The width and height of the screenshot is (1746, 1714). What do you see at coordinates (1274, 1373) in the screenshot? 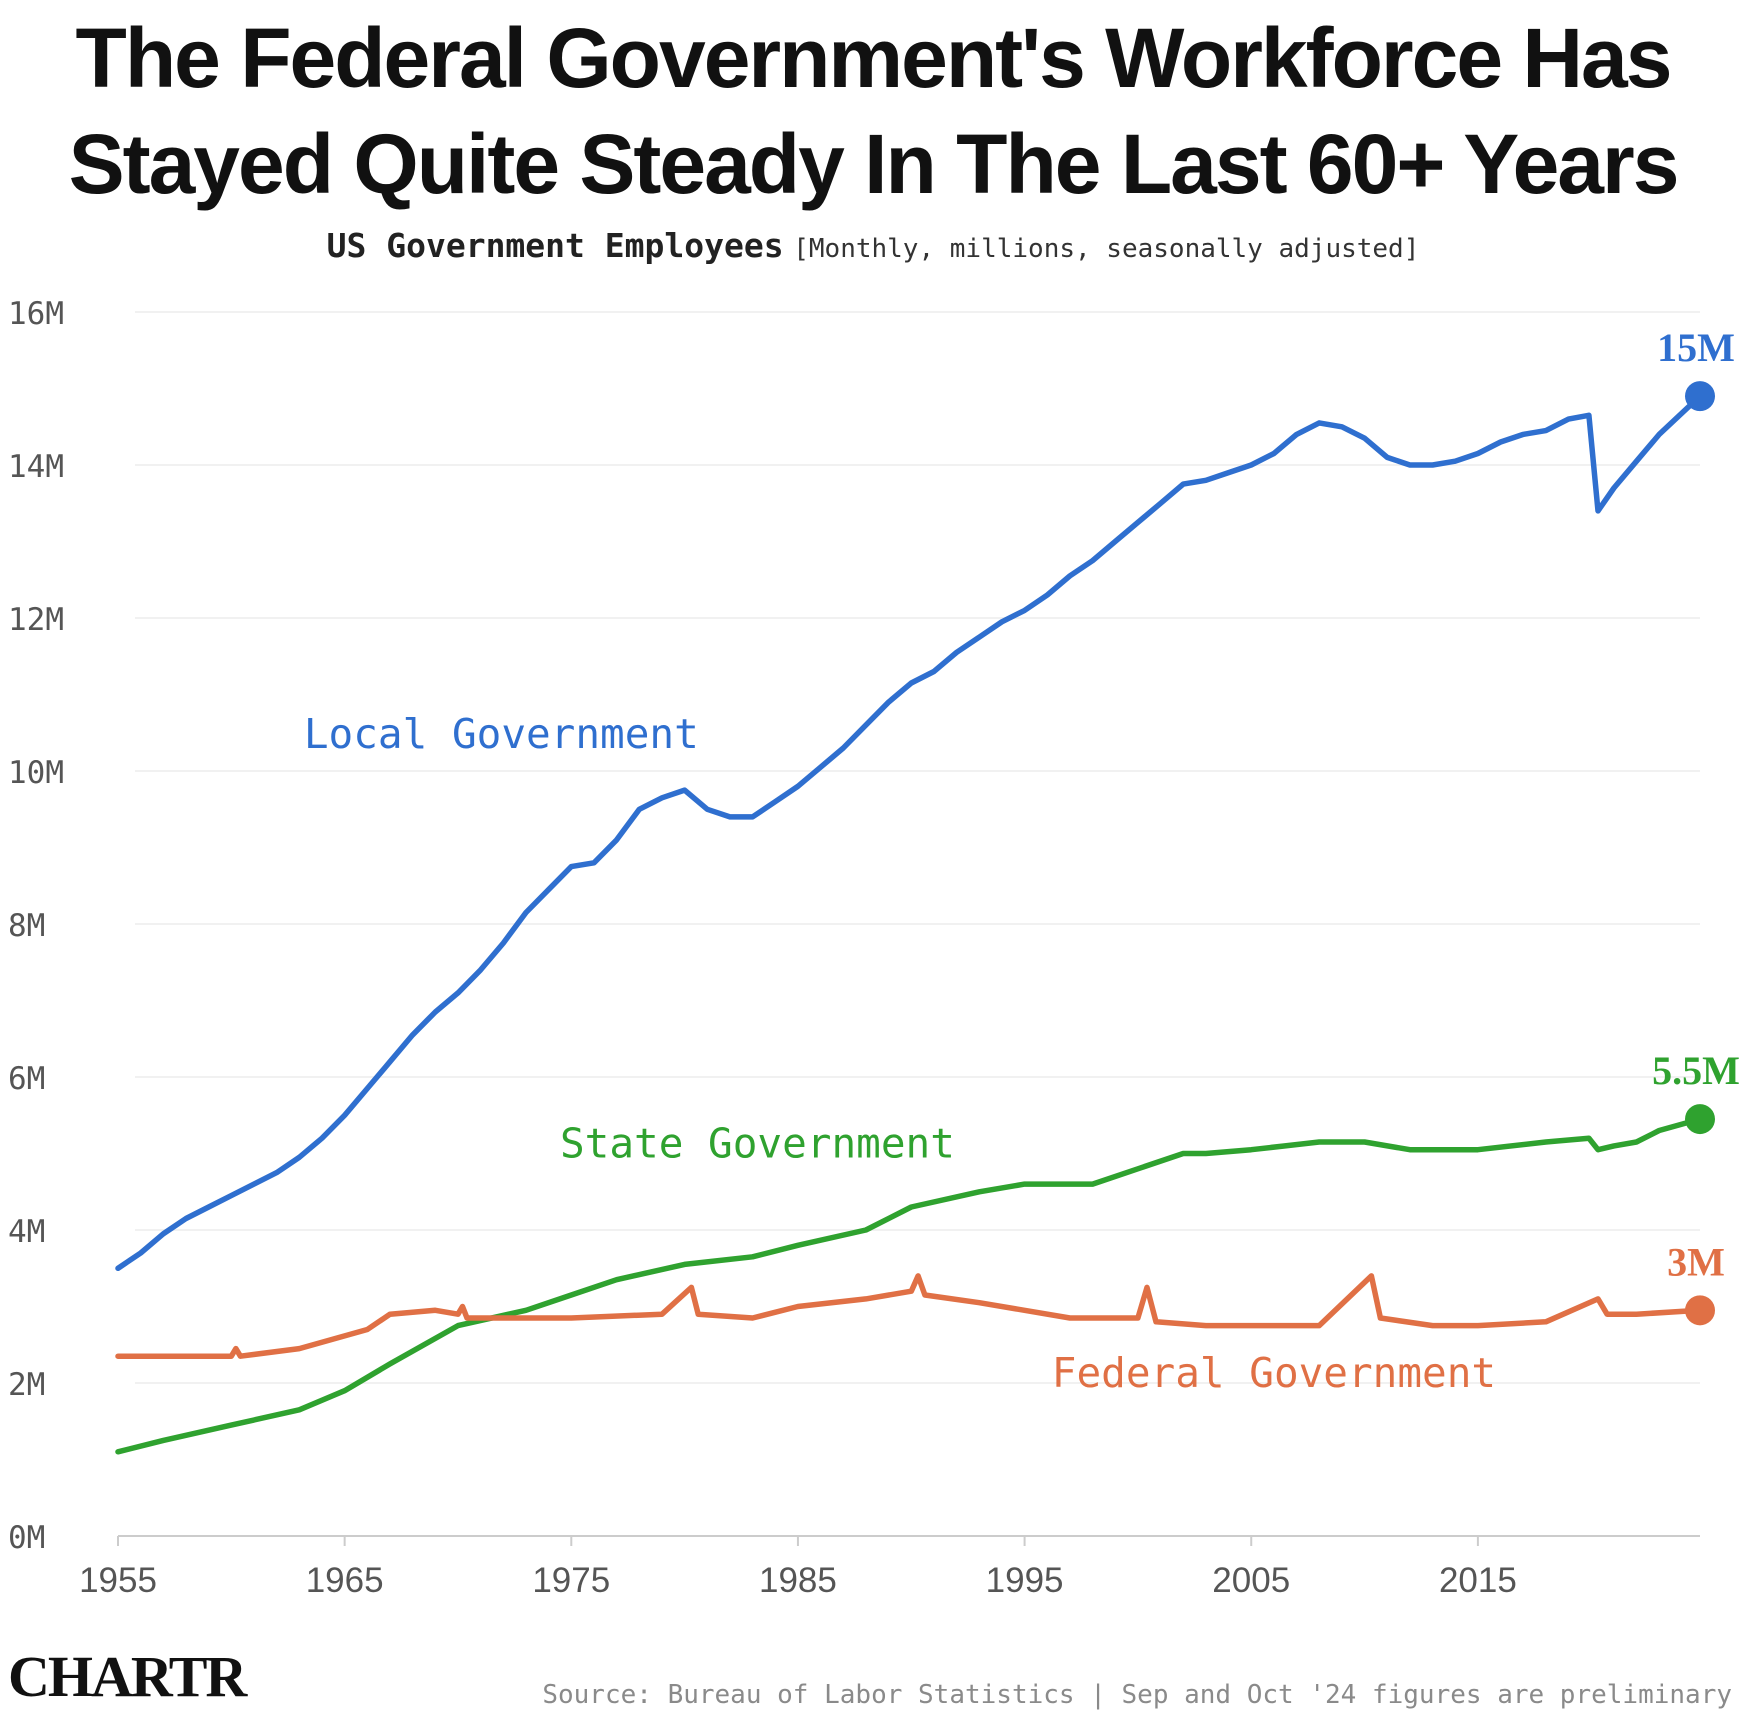
I see `federal-series-label: Federal Government` at bounding box center [1274, 1373].